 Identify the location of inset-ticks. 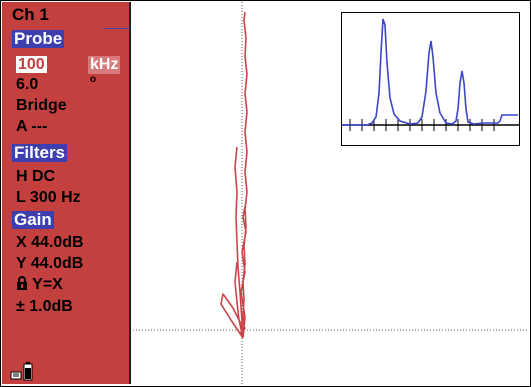
(422, 125).